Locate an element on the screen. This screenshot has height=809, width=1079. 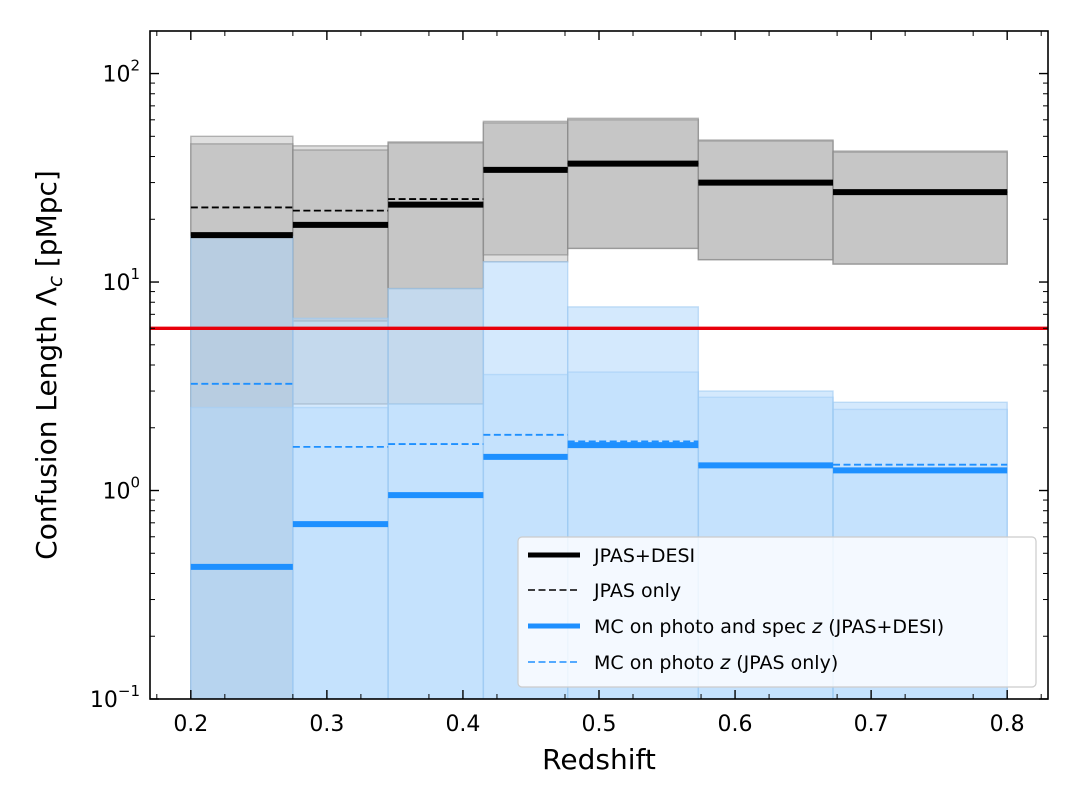
x-tick-label: 0.6 is located at coordinates (735, 724).